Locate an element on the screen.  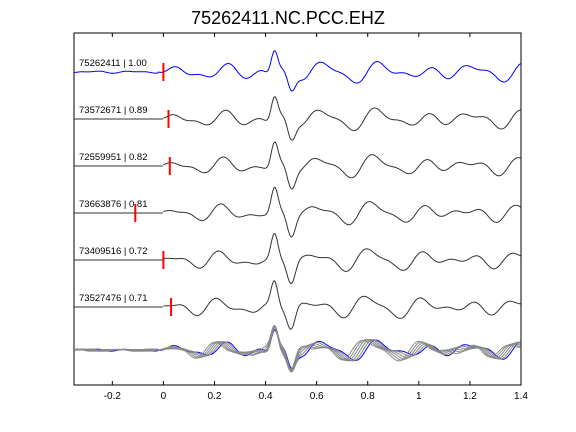
x-tick-label: 0.6 is located at coordinates (317, 396).